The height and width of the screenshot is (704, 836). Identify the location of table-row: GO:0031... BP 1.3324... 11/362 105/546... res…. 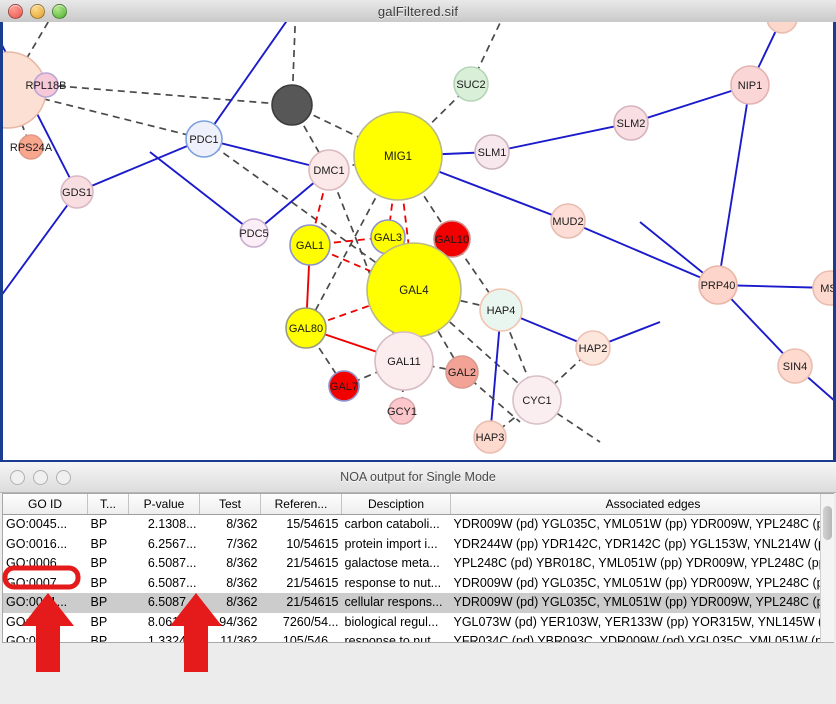
(418, 637).